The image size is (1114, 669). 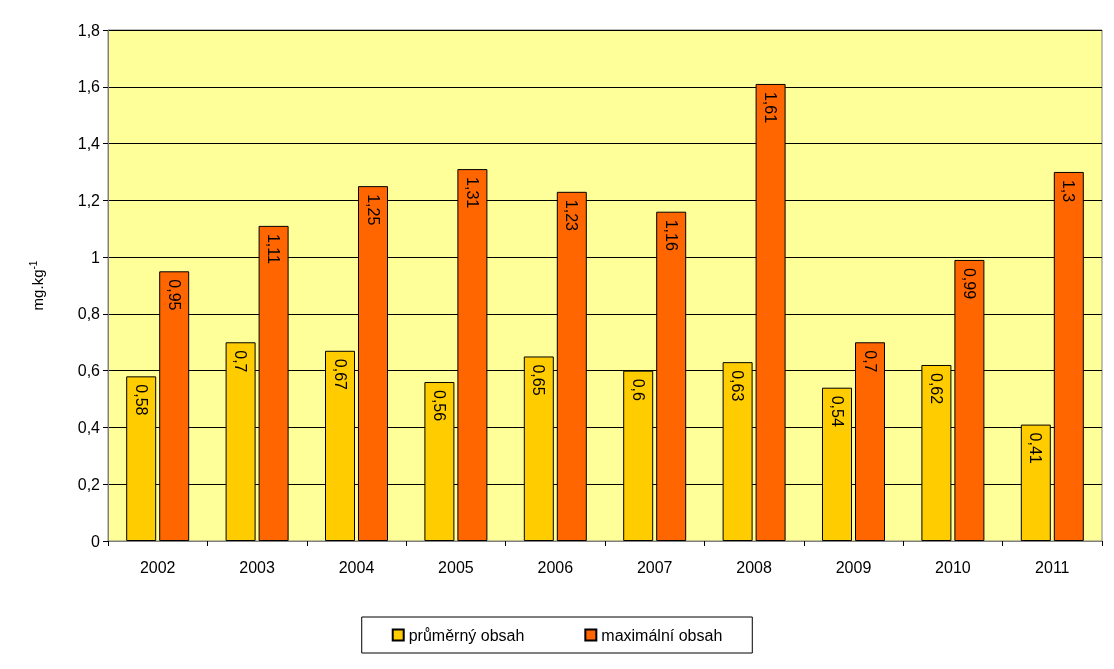 I want to click on x-tick-label: 2005, so click(x=456, y=567).